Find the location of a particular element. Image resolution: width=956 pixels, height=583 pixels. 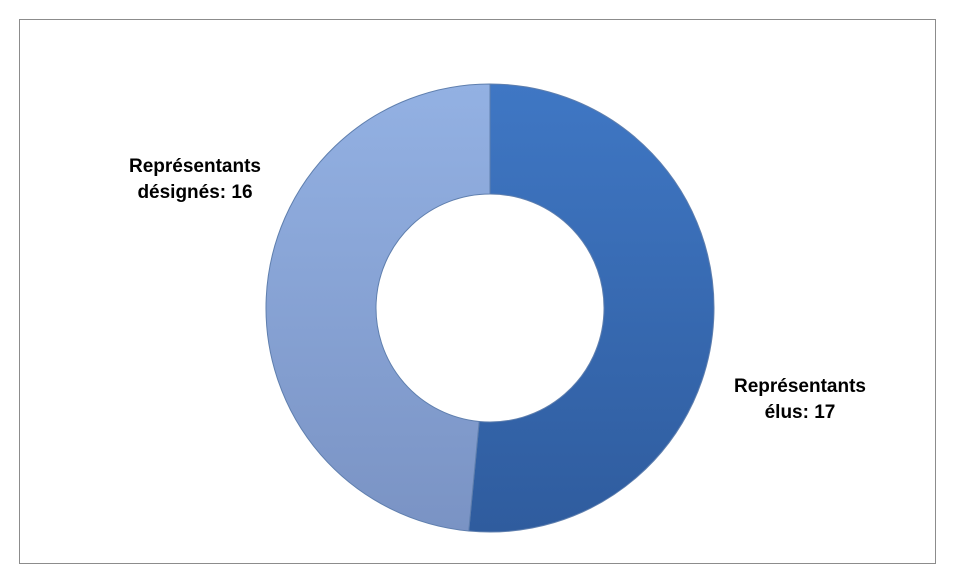

data-label-1: Représentants désignés: 16 is located at coordinates (195, 179).